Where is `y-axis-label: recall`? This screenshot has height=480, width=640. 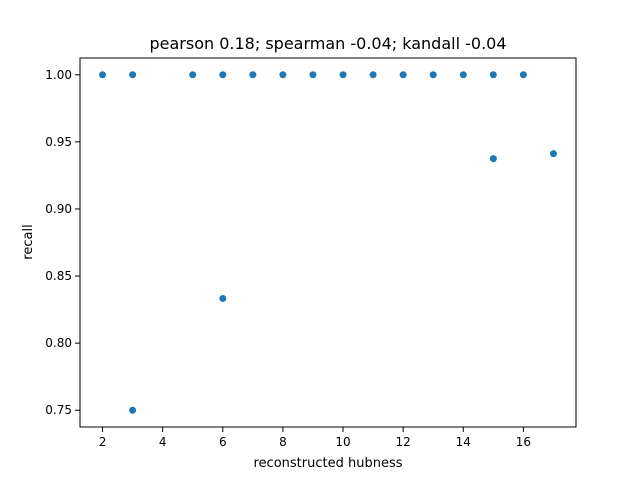
y-axis-label: recall is located at coordinates (28, 241).